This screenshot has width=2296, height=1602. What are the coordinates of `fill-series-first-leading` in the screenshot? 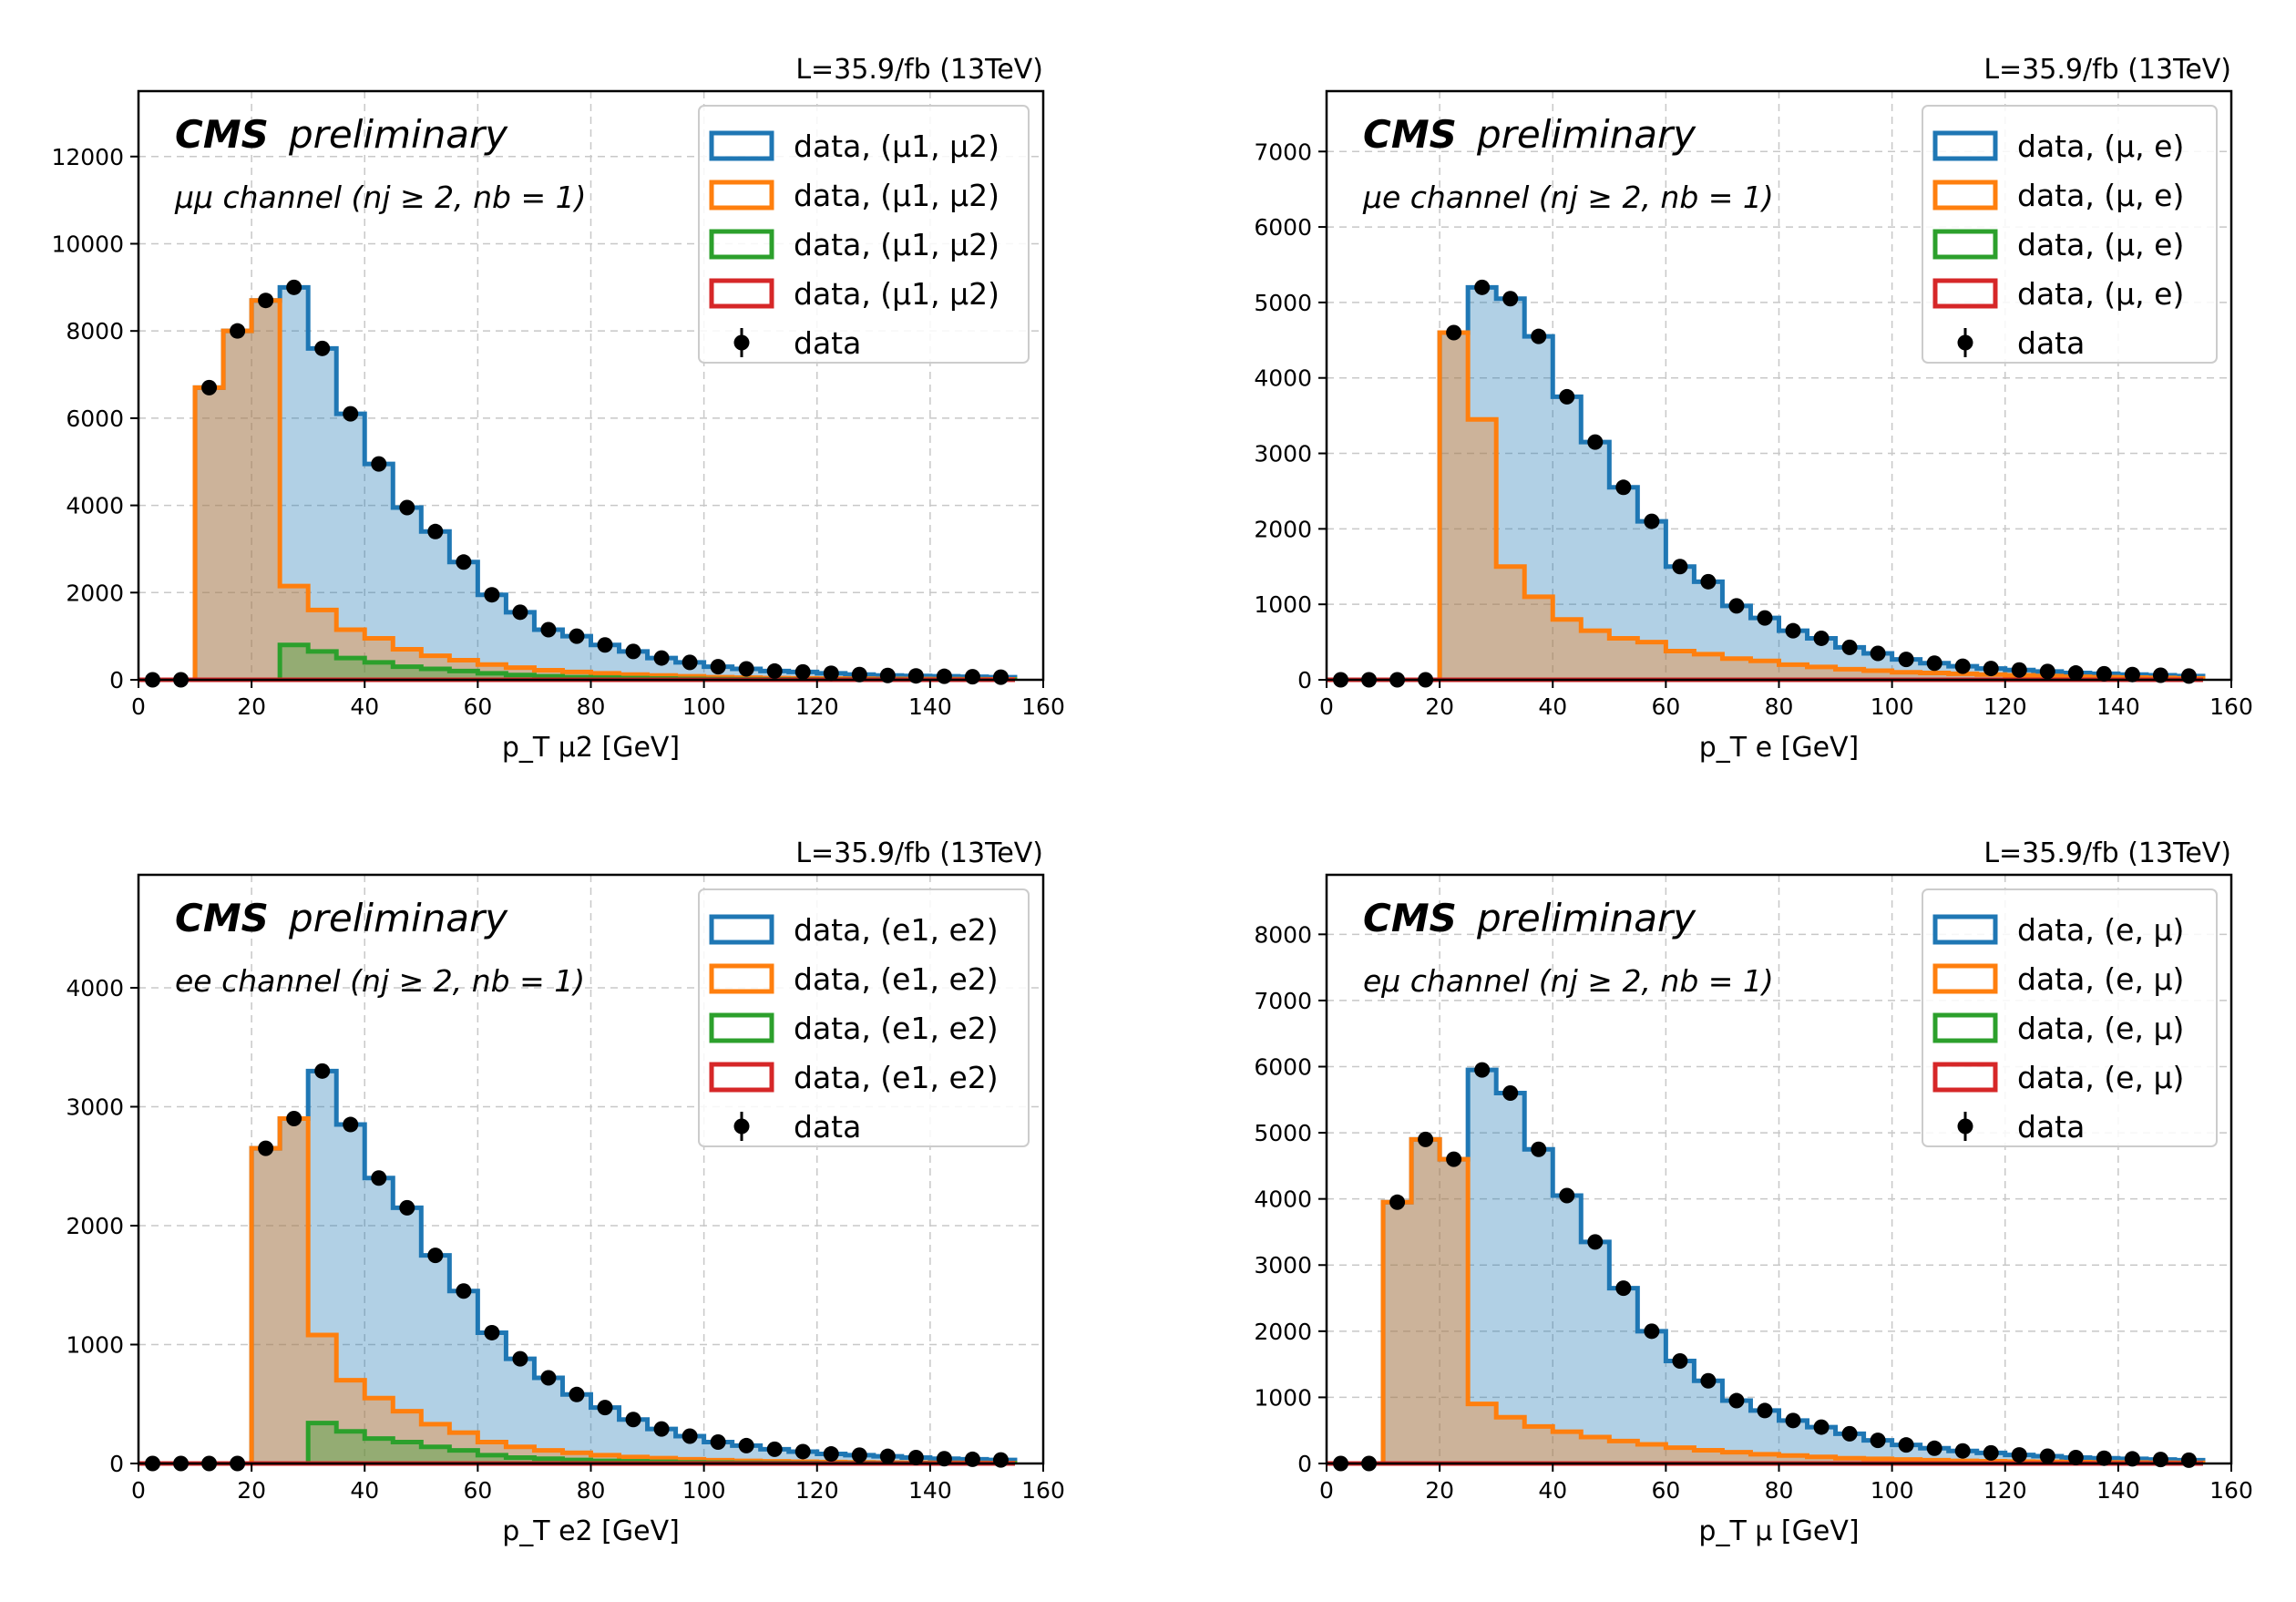 It's located at (576, 490).